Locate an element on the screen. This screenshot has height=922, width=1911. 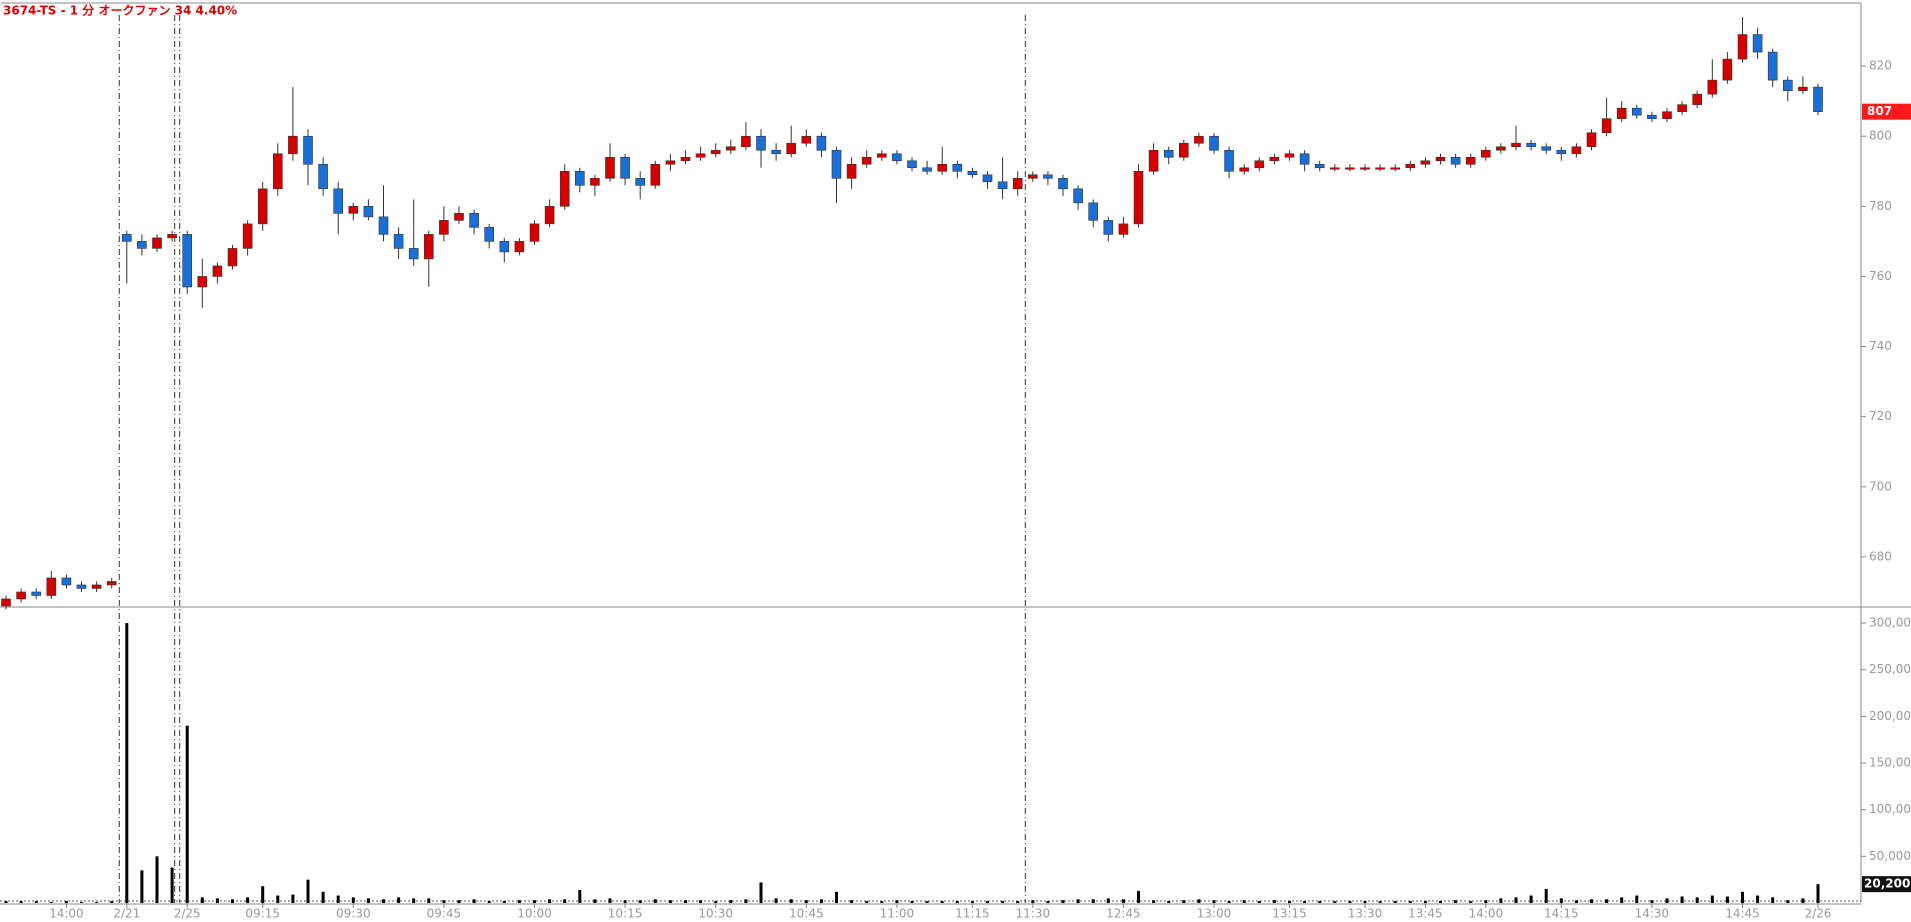
y-tick-label: 680 is located at coordinates (1880, 556).